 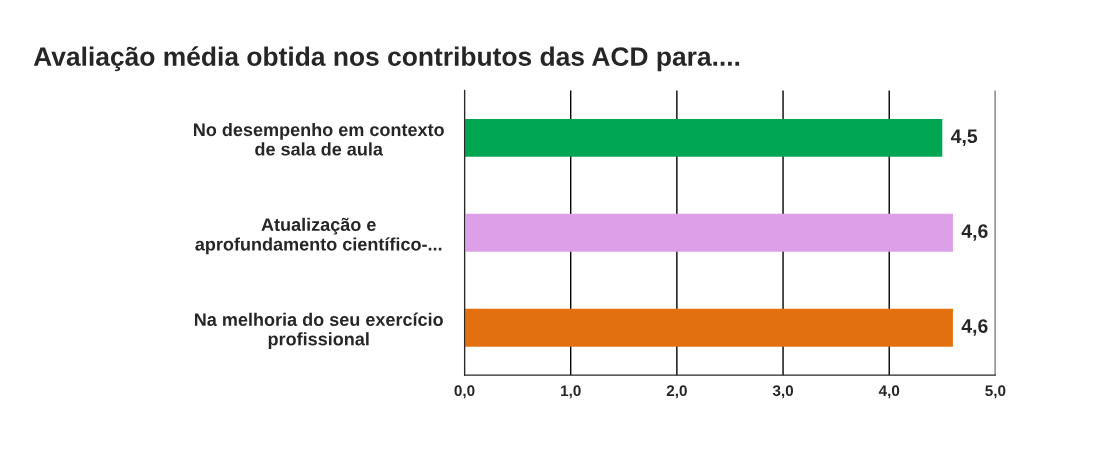 What do you see at coordinates (964, 137) in the screenshot?
I see `data-label: 4,5` at bounding box center [964, 137].